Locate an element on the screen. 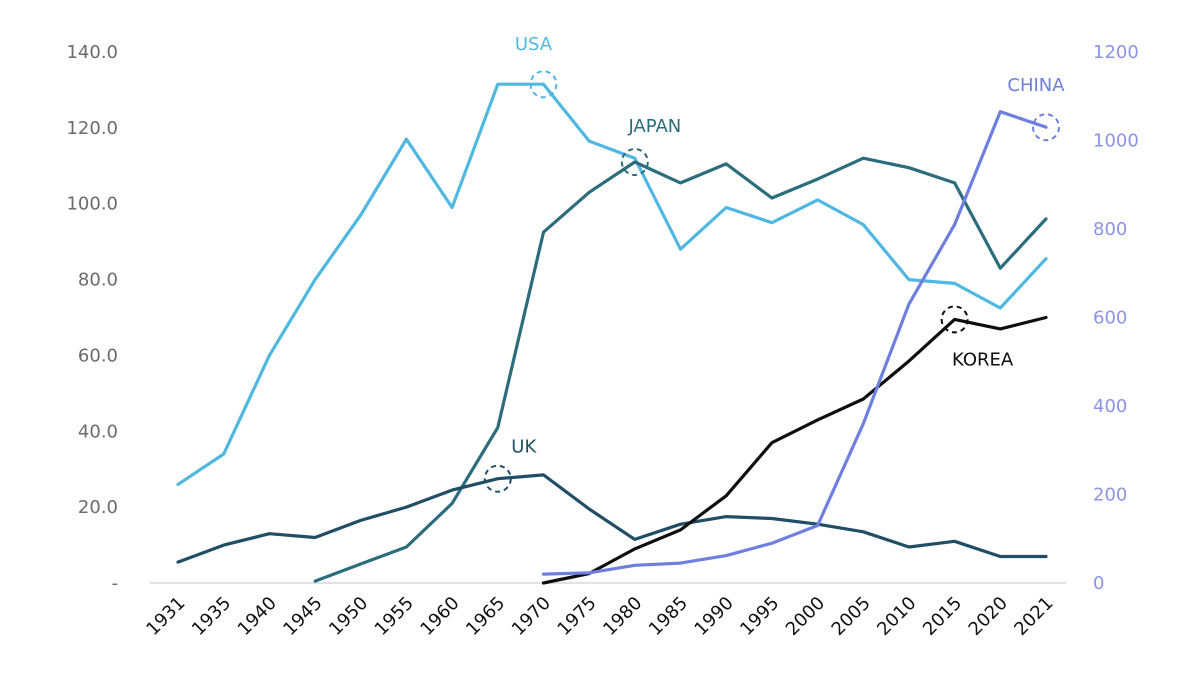  right-axis-tick-label: 1000 is located at coordinates (1116, 141).